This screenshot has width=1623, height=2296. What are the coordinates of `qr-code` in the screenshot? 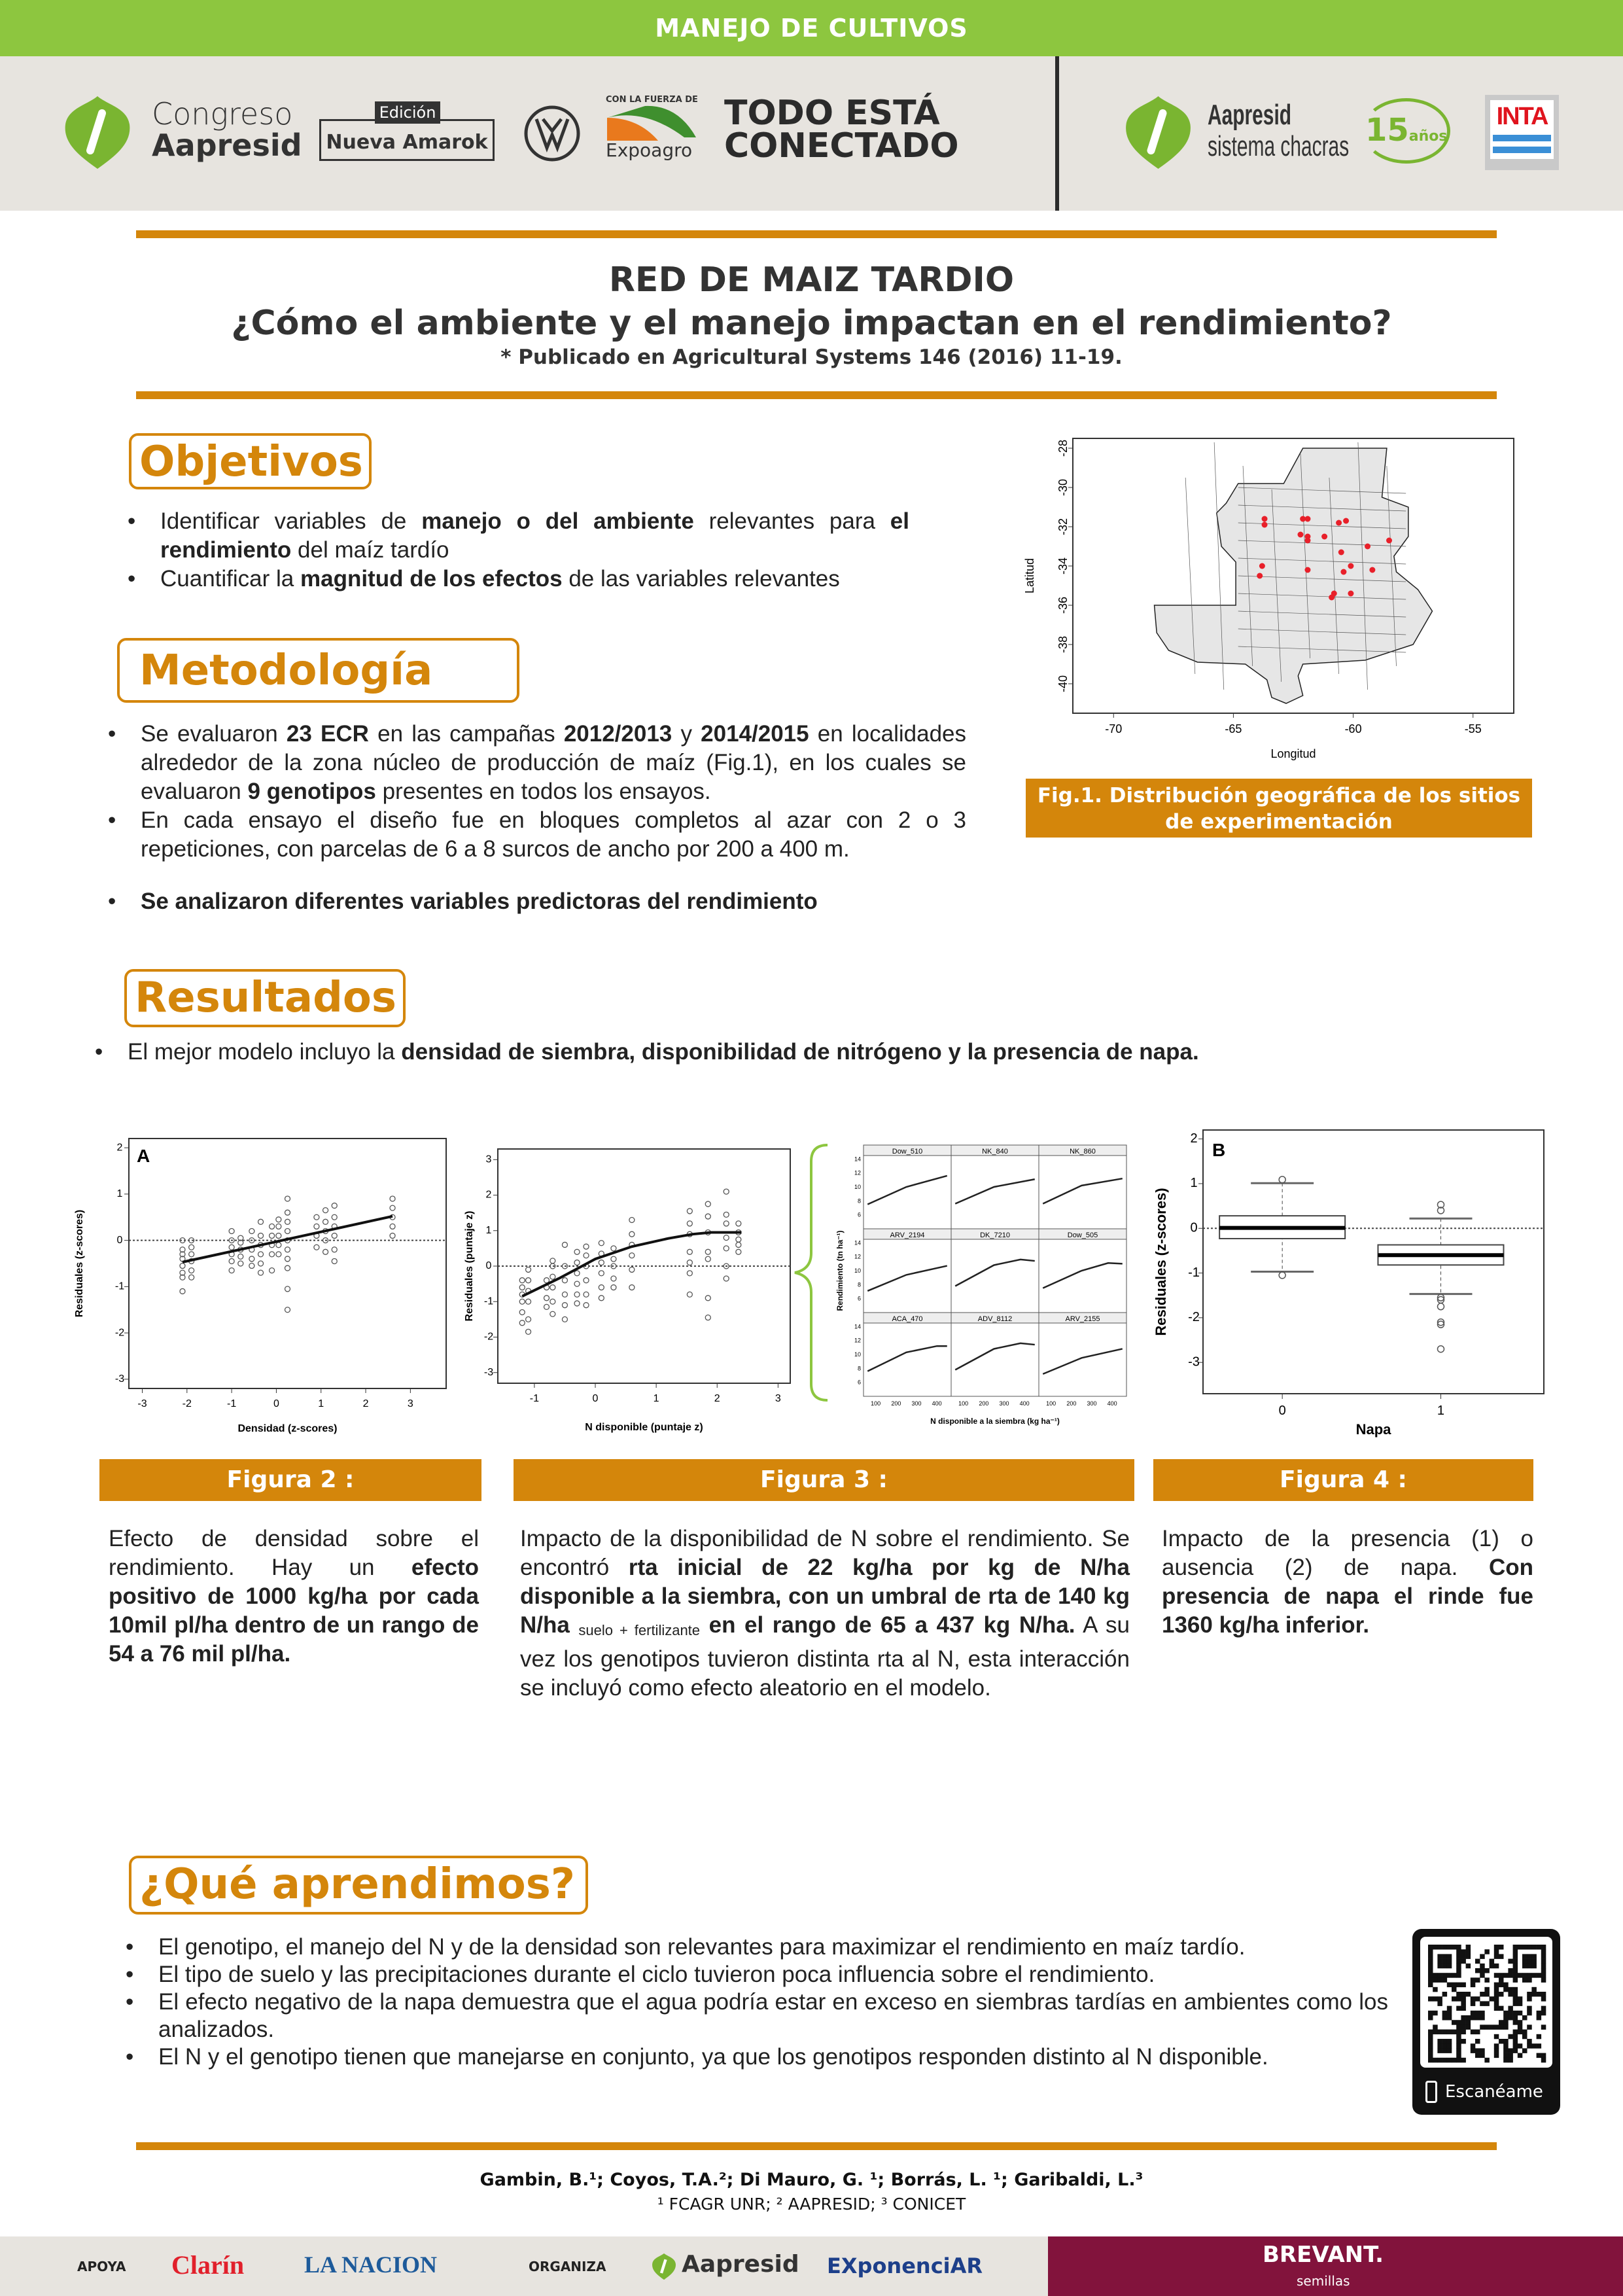 It's located at (1486, 2002).